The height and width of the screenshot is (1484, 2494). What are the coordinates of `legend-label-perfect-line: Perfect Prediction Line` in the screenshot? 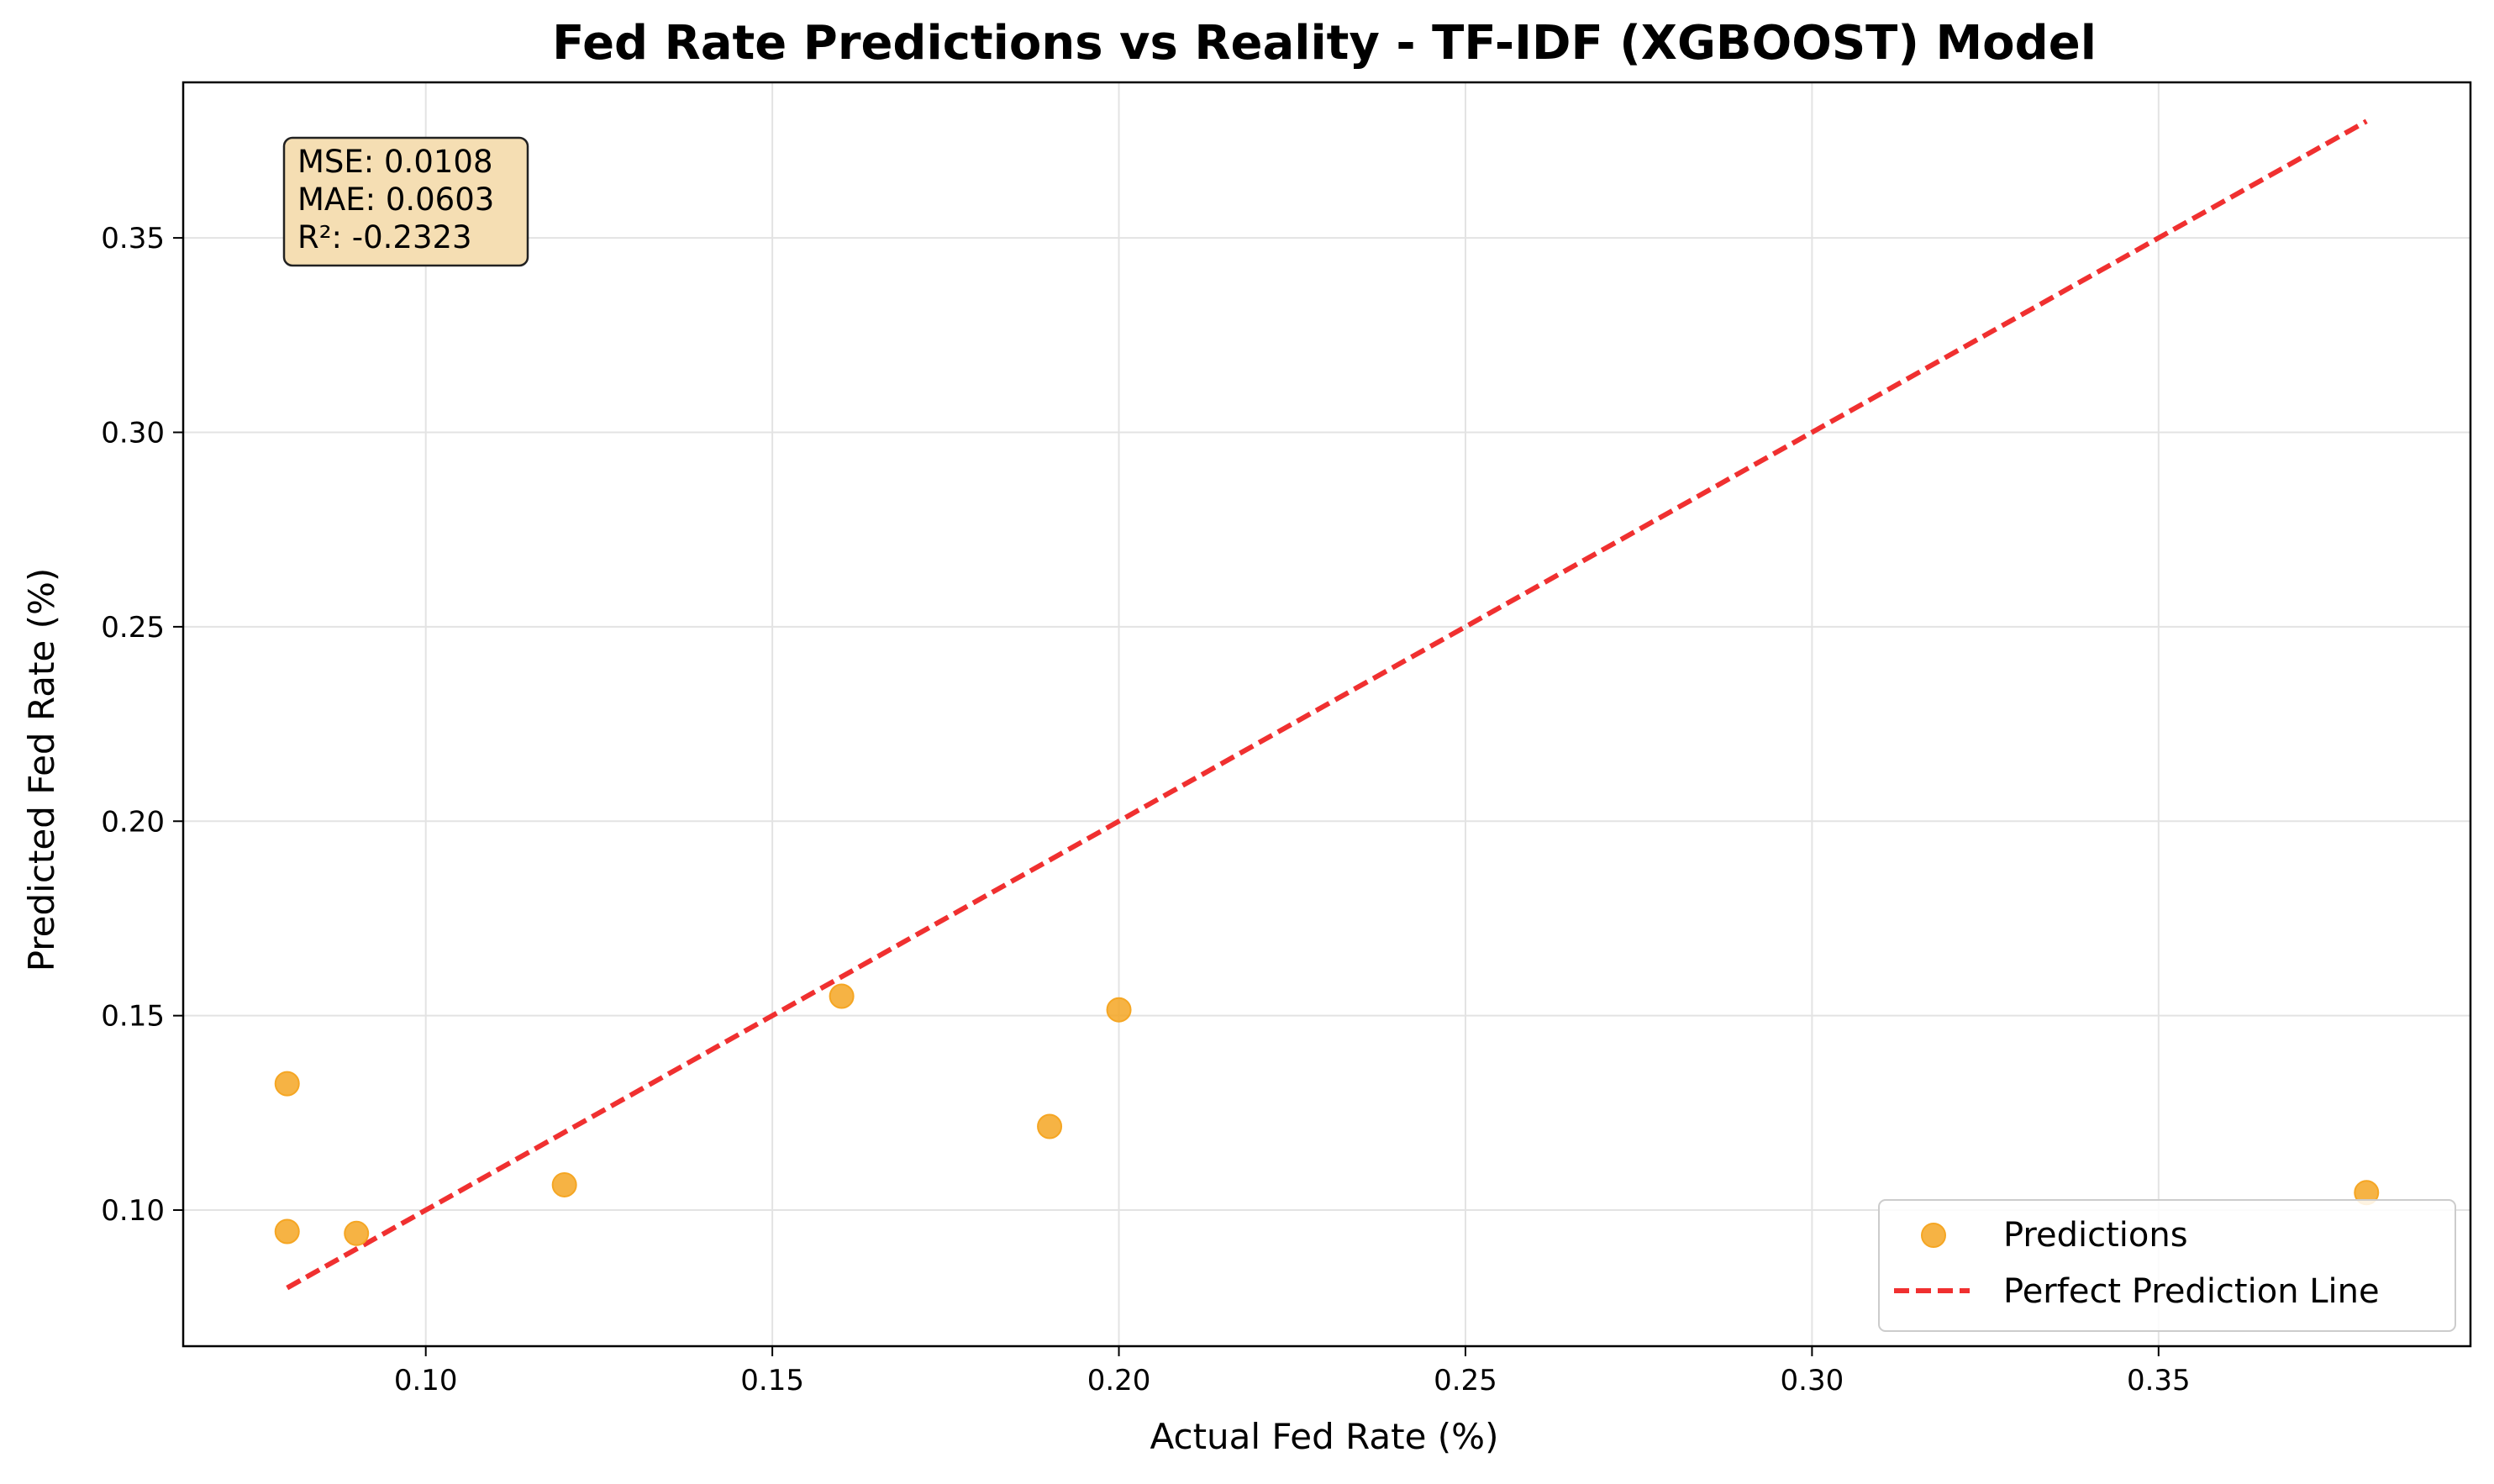 It's located at (2191, 1291).